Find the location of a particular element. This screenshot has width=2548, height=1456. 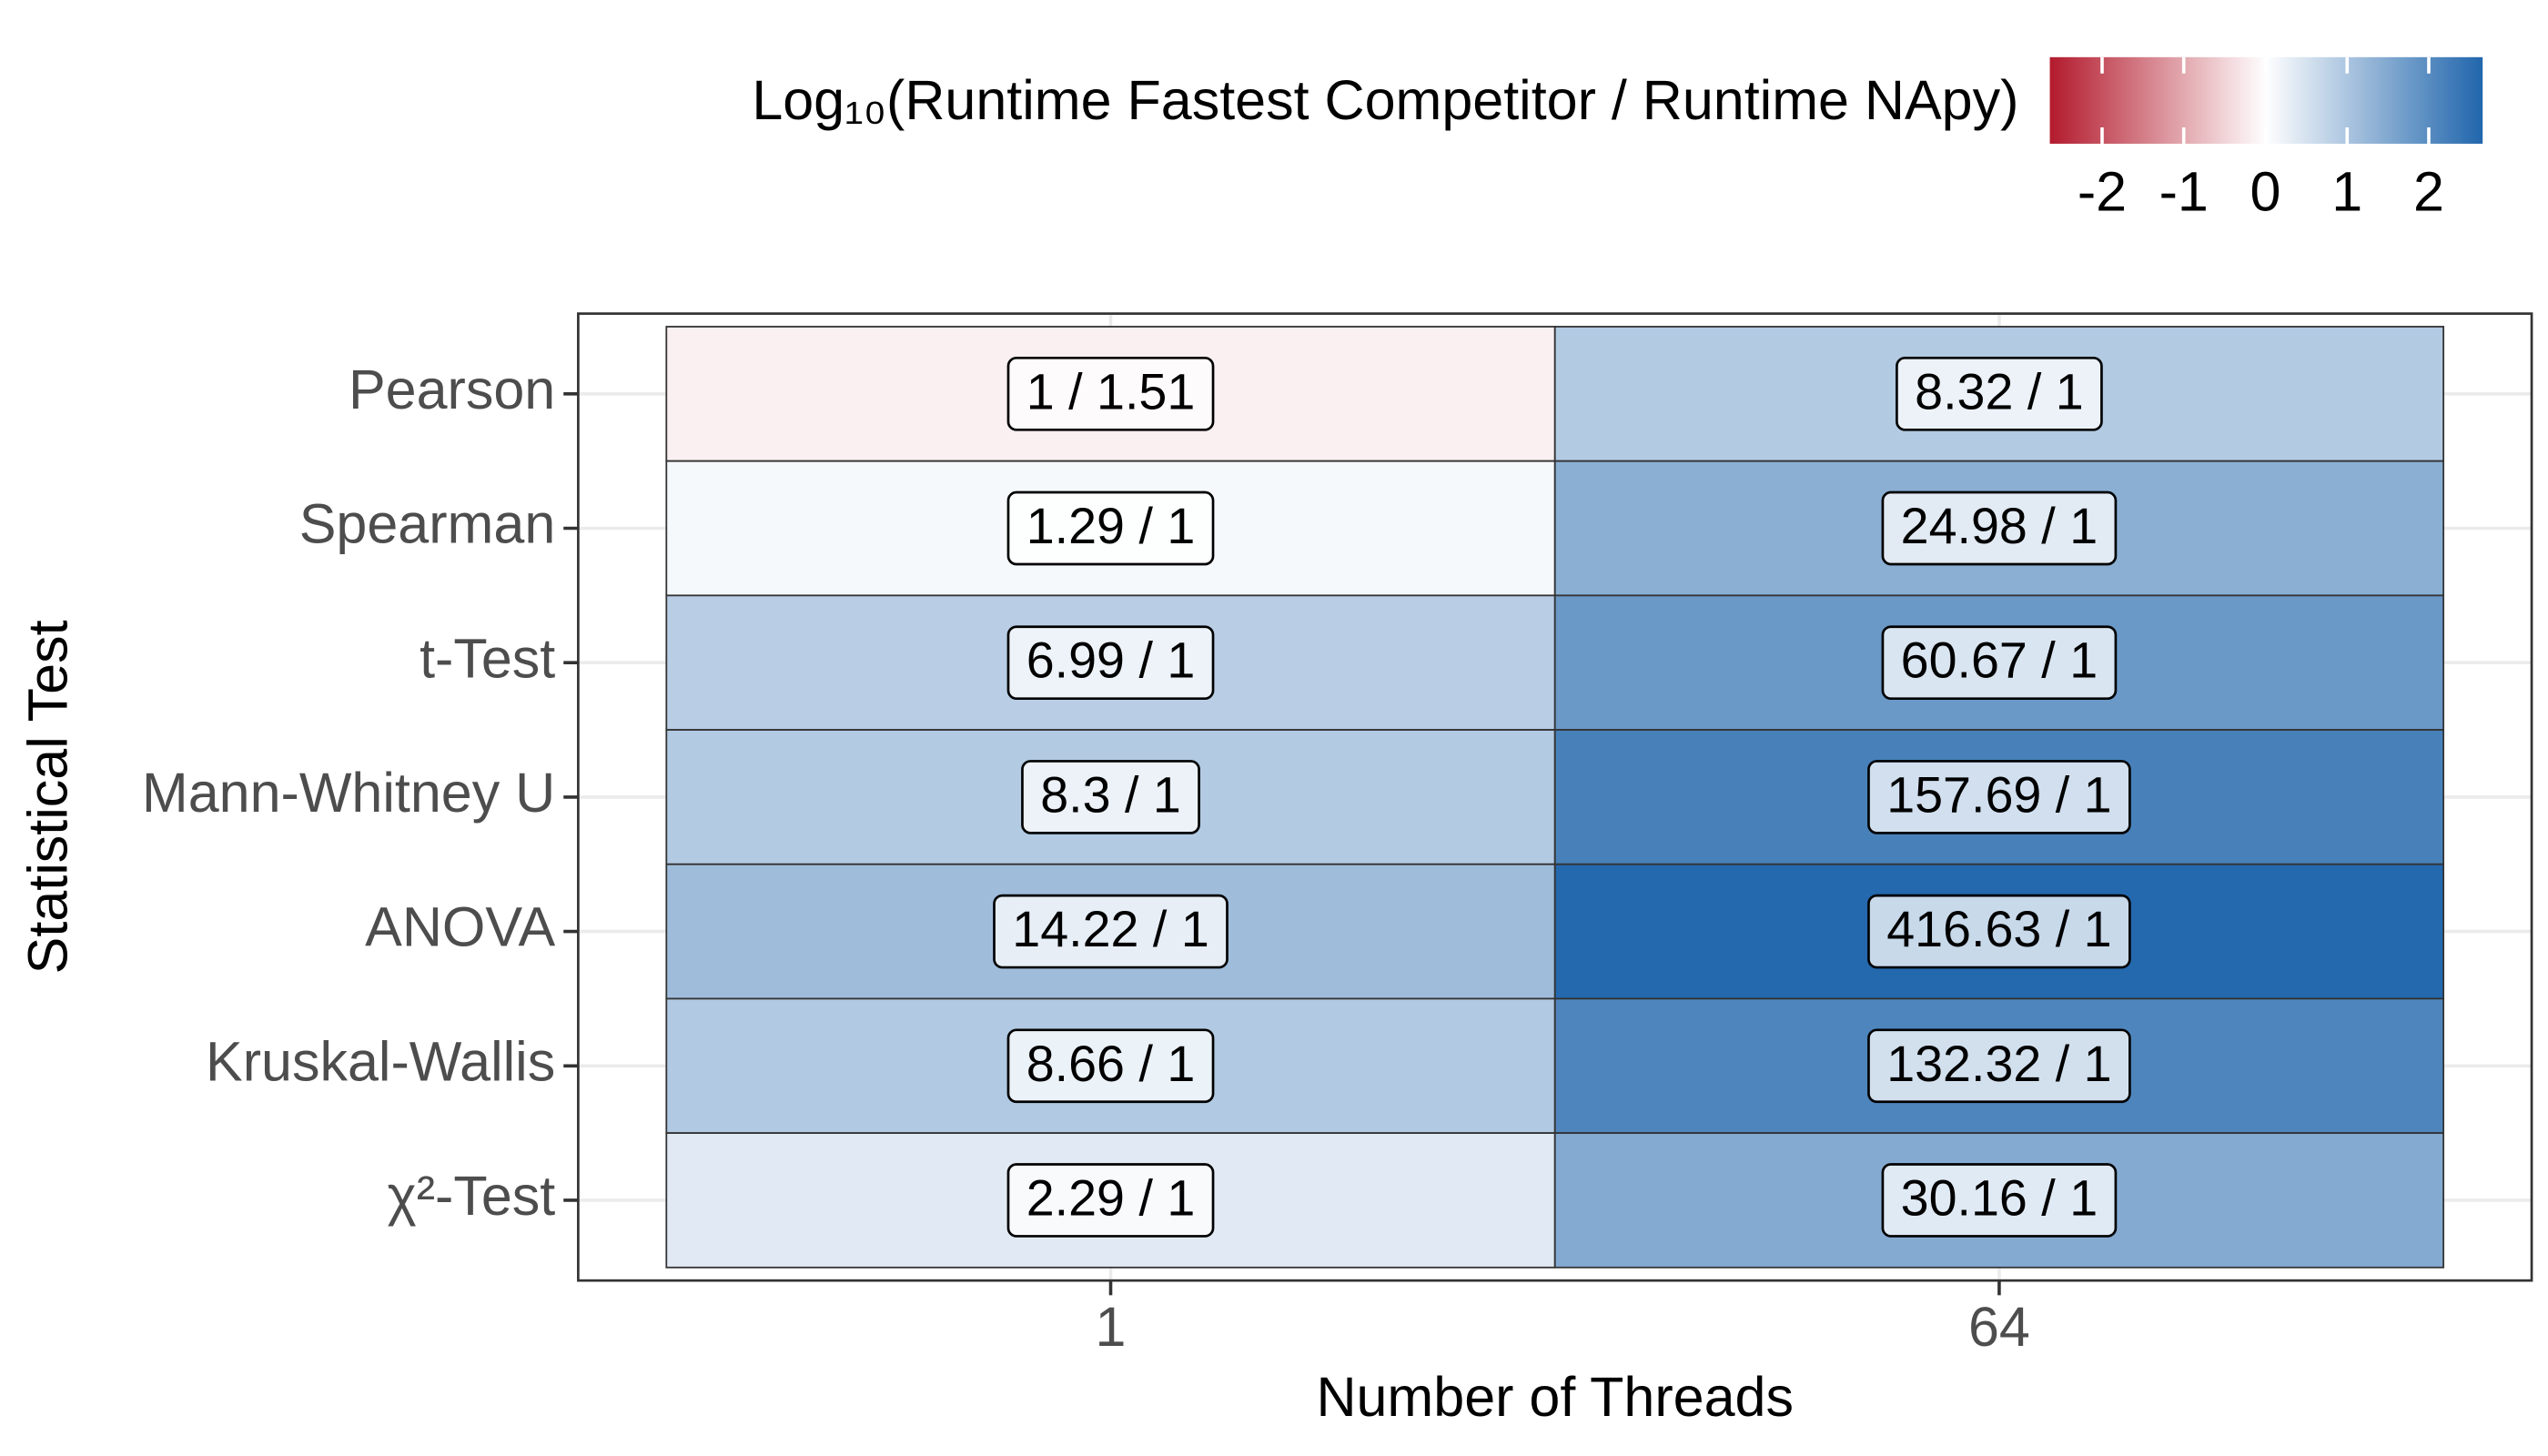

value-label: 132.32 / 1 is located at coordinates (1998, 1064).